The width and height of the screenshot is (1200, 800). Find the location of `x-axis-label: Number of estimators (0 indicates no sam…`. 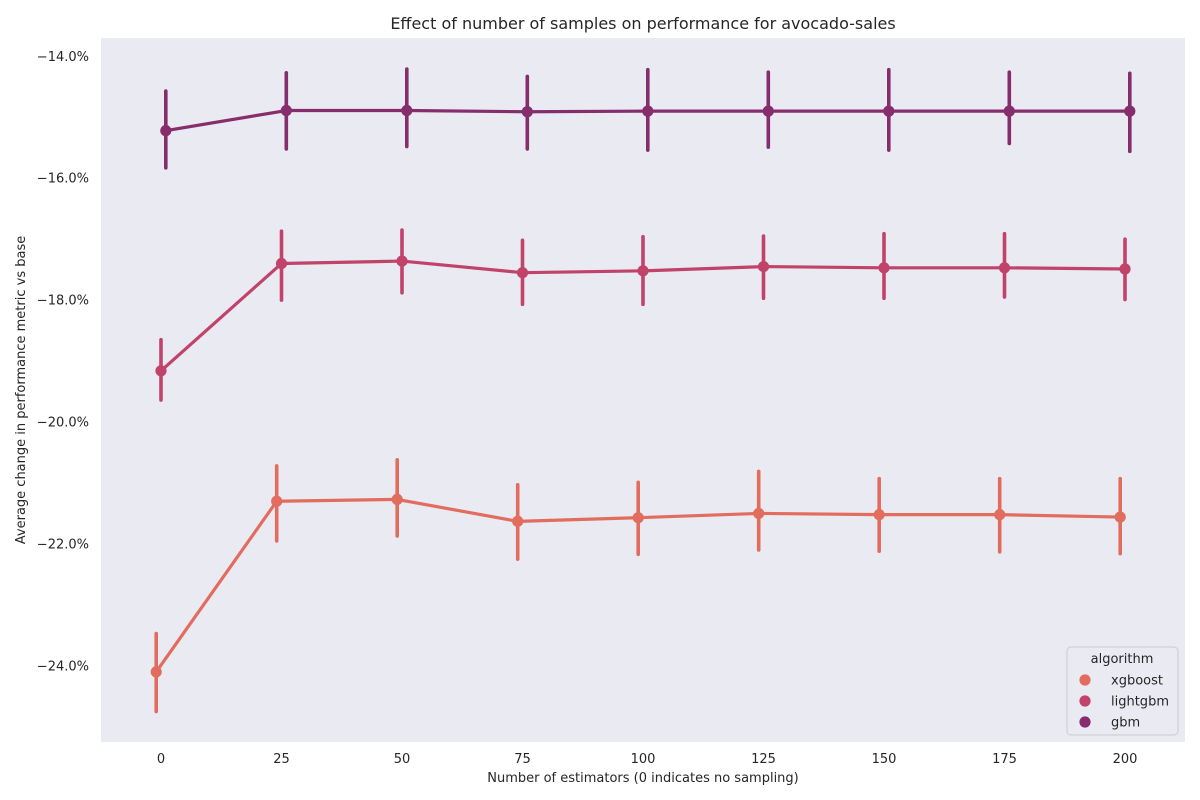

x-axis-label: Number of estimators (0 indicates no sam… is located at coordinates (643, 778).